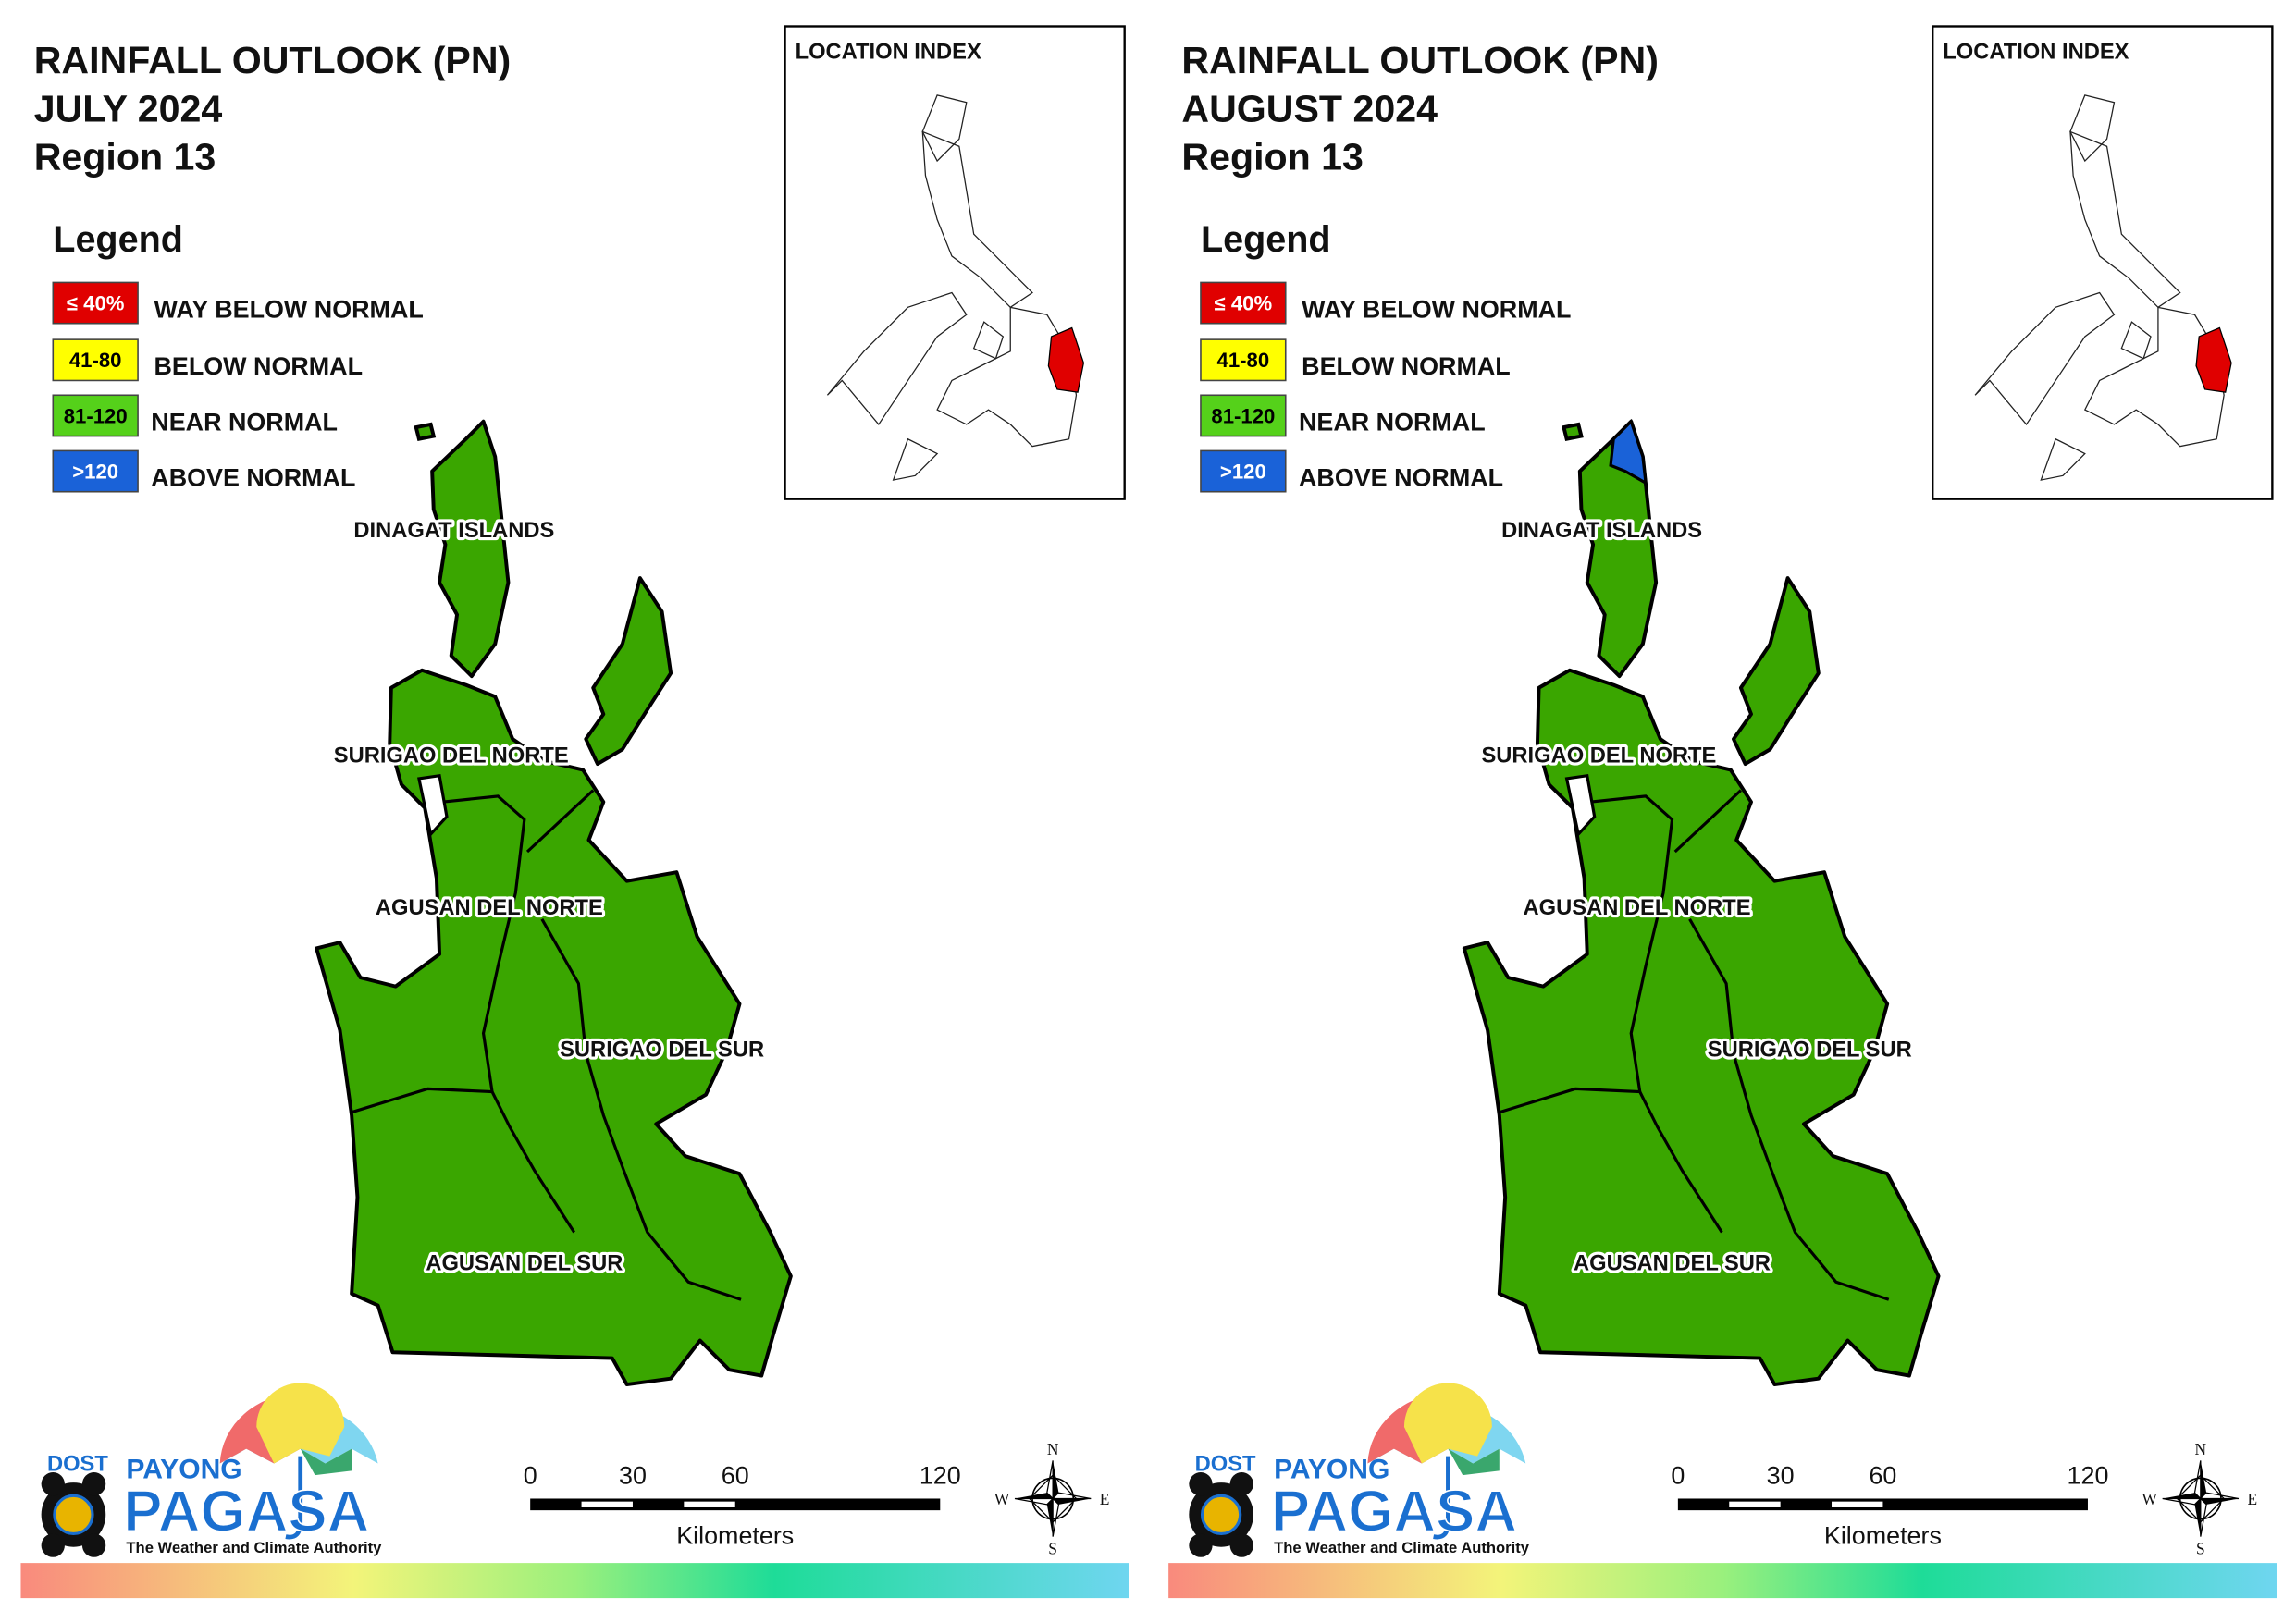 The image size is (2296, 1623). What do you see at coordinates (1309, 108) in the screenshot?
I see `title-line: AUGUST 2024` at bounding box center [1309, 108].